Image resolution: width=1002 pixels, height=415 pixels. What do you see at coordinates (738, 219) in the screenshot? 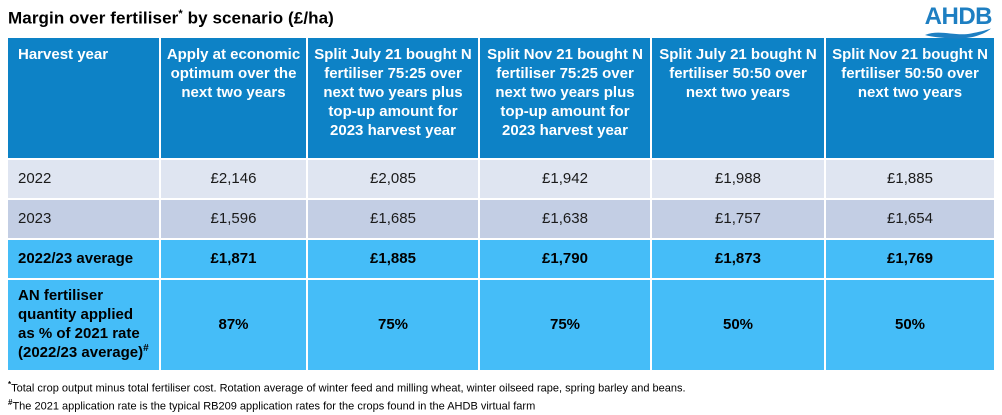
I see `value-cell: £1,757` at bounding box center [738, 219].